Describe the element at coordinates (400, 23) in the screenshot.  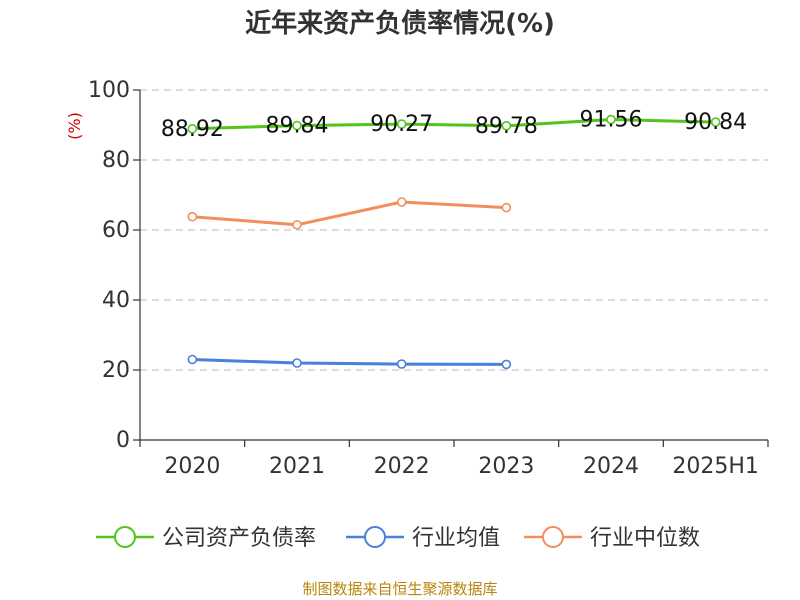
I see `chart-title: 近年来资产负债率情况(%)` at that location.